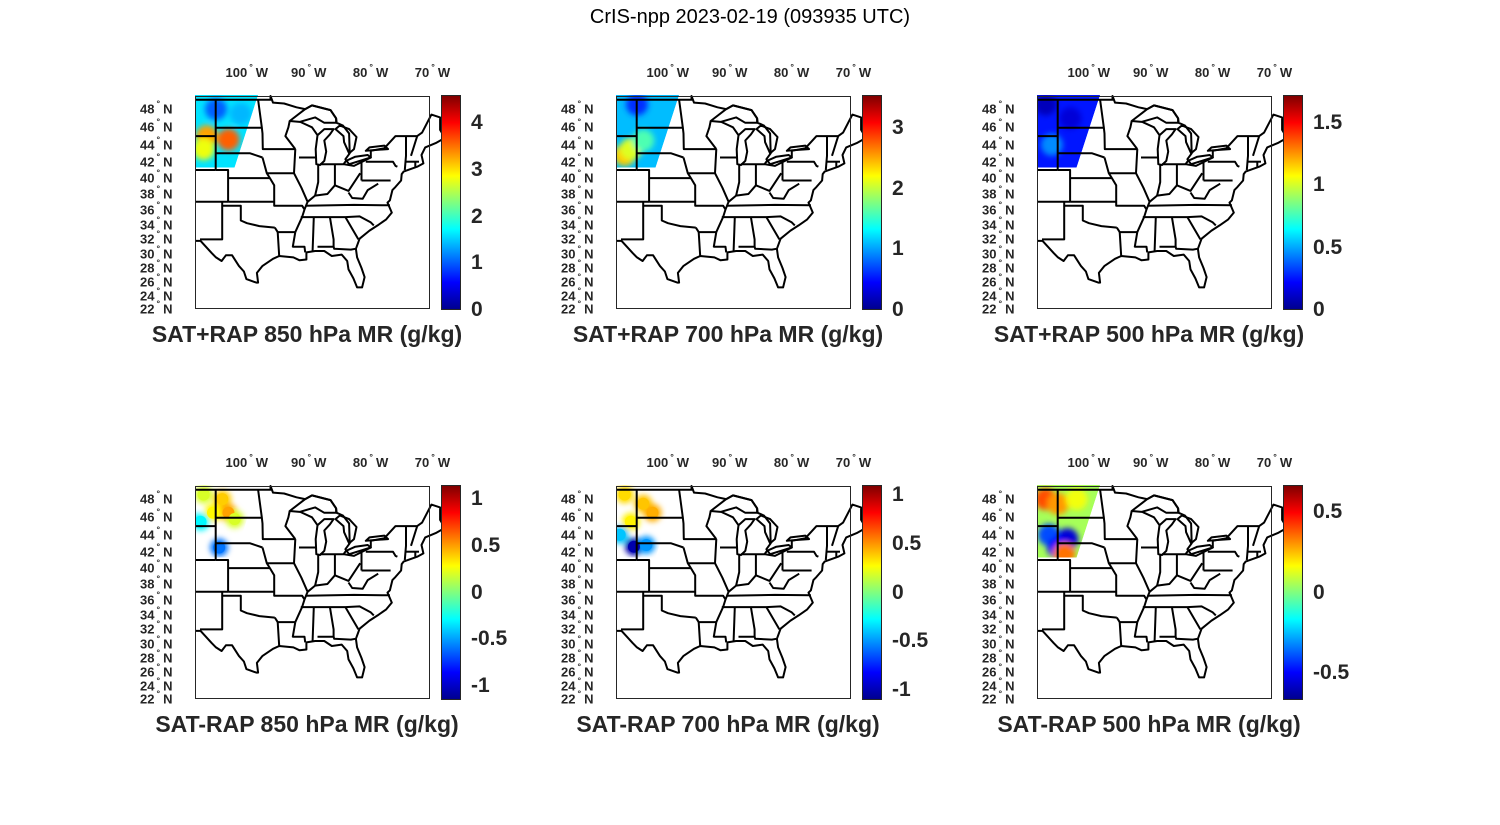  Describe the element at coordinates (728, 724) in the screenshot. I see `panel-title: SAT-RAP 700 hPa MR (g/kg)` at that location.